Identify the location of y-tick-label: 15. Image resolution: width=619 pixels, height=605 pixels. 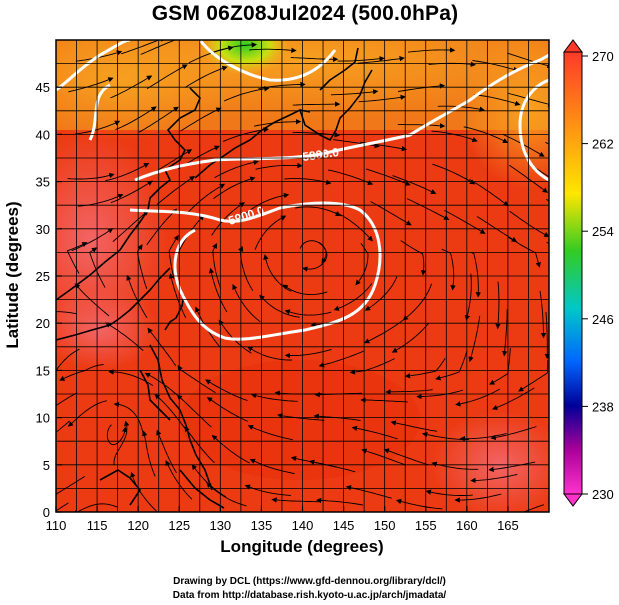
(43, 370).